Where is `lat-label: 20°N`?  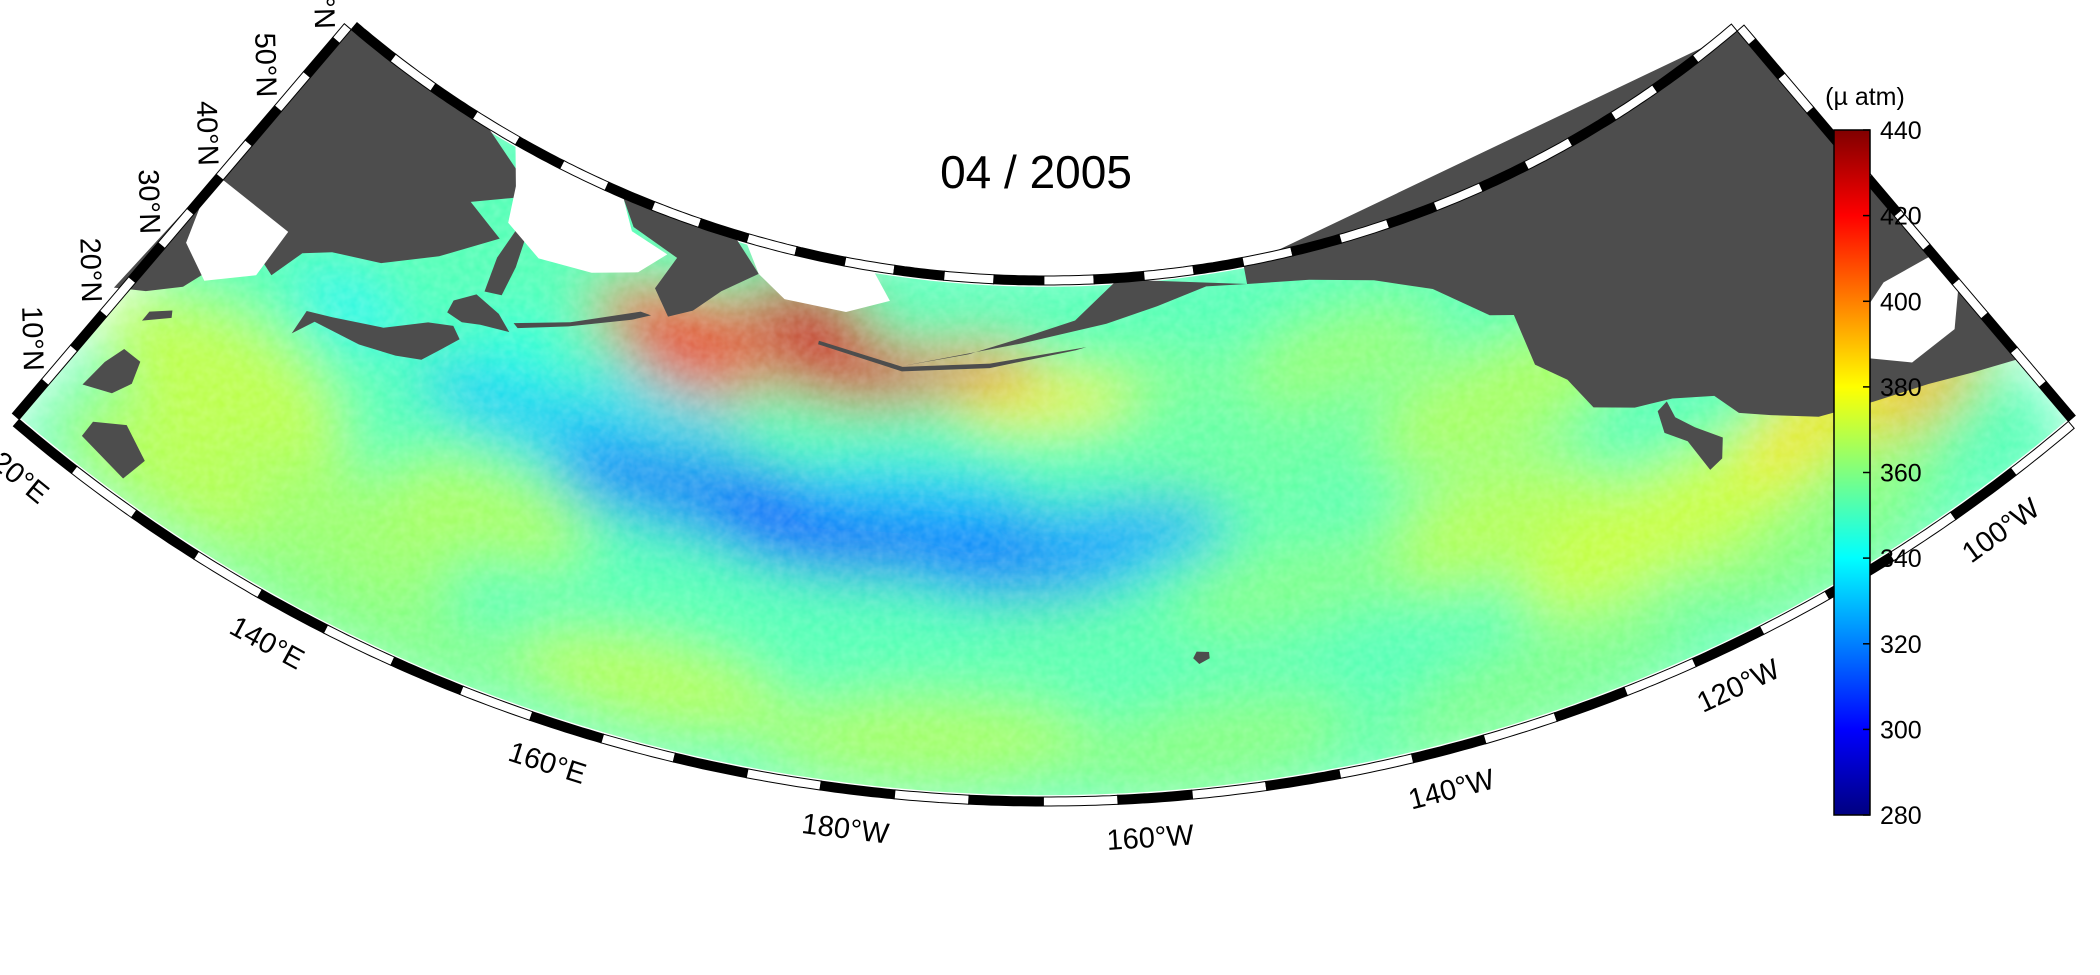 lat-label: 20°N is located at coordinates (90, 270).